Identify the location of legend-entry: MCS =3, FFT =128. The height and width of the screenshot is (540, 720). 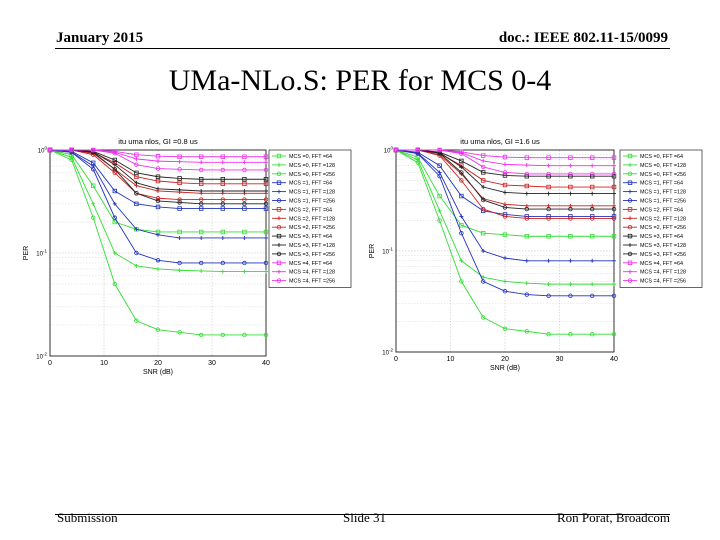
(312, 246).